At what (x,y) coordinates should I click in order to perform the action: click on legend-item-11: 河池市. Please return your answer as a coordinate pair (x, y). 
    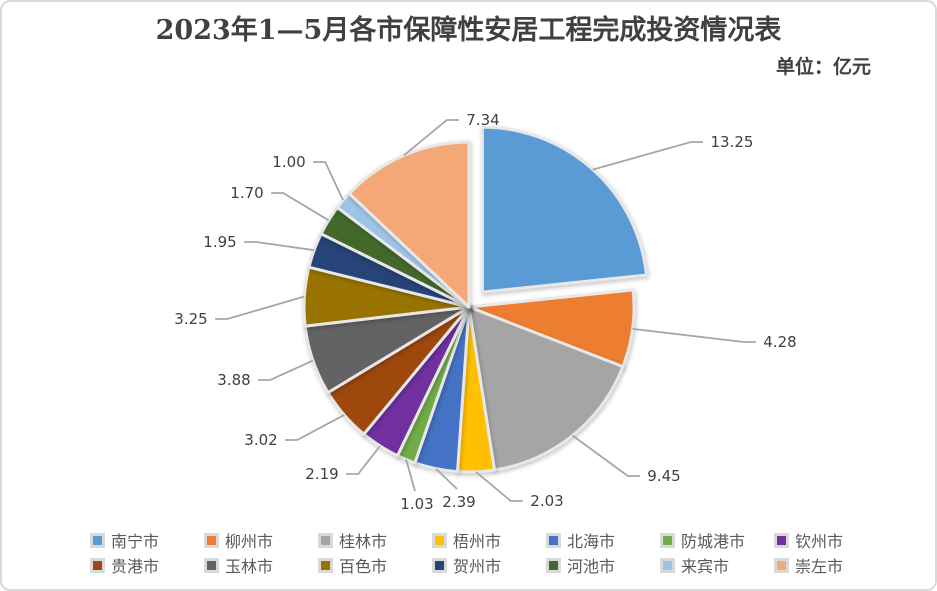
    Looking at the image, I should click on (603, 565).